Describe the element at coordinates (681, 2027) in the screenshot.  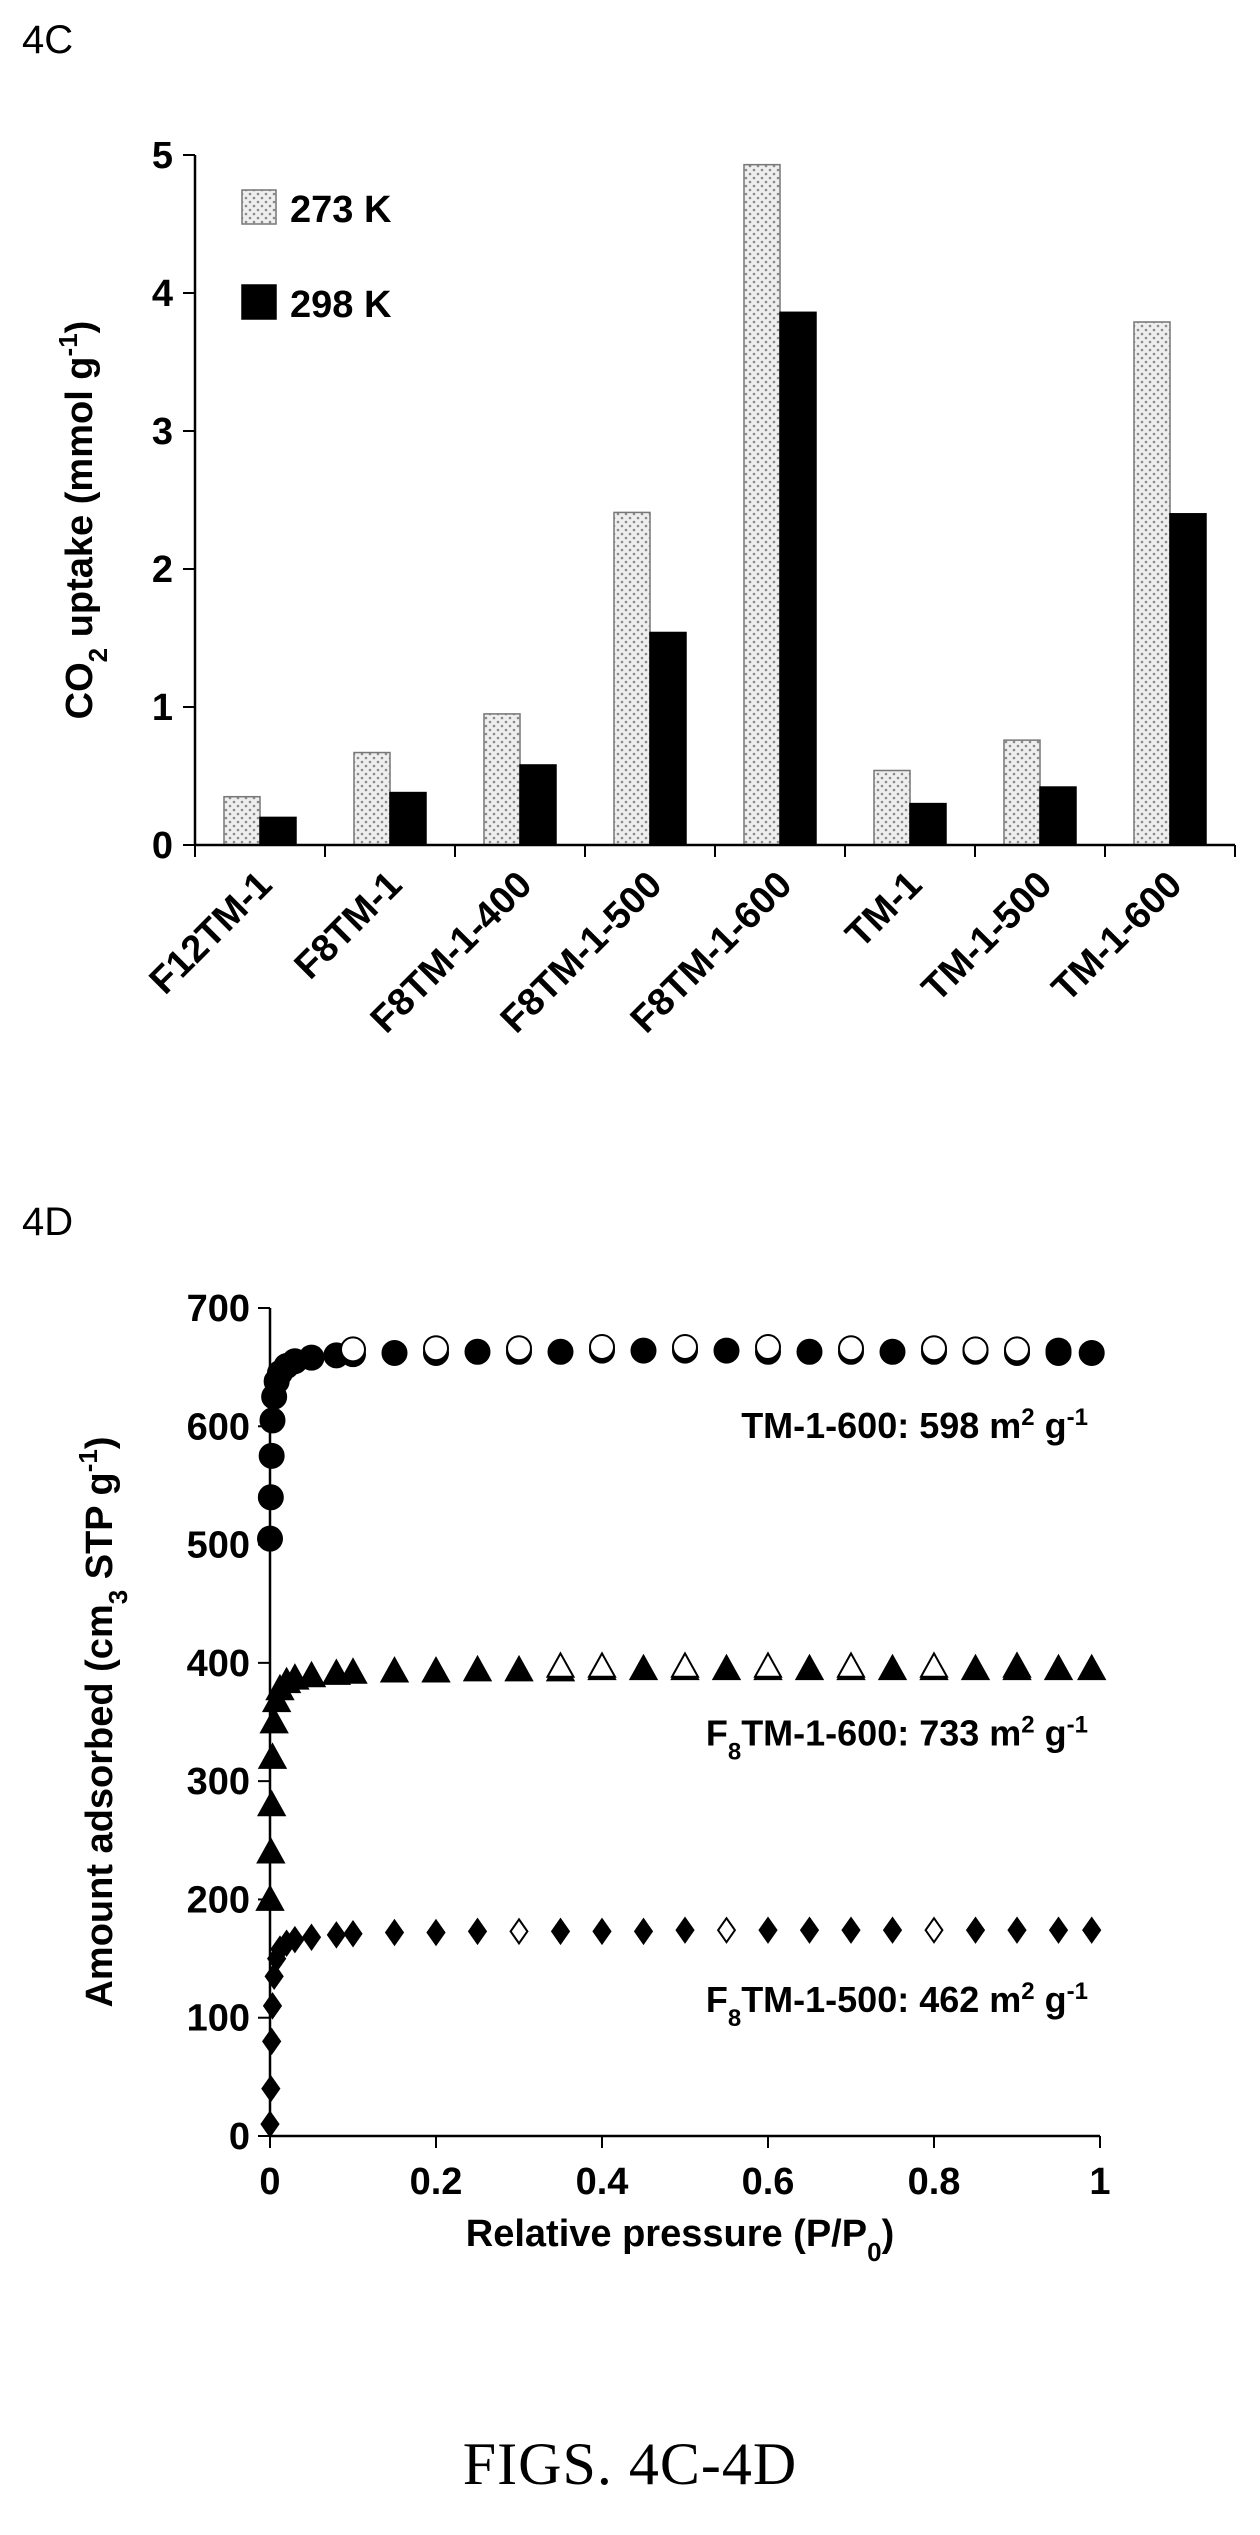
I see `series-diamond` at that location.